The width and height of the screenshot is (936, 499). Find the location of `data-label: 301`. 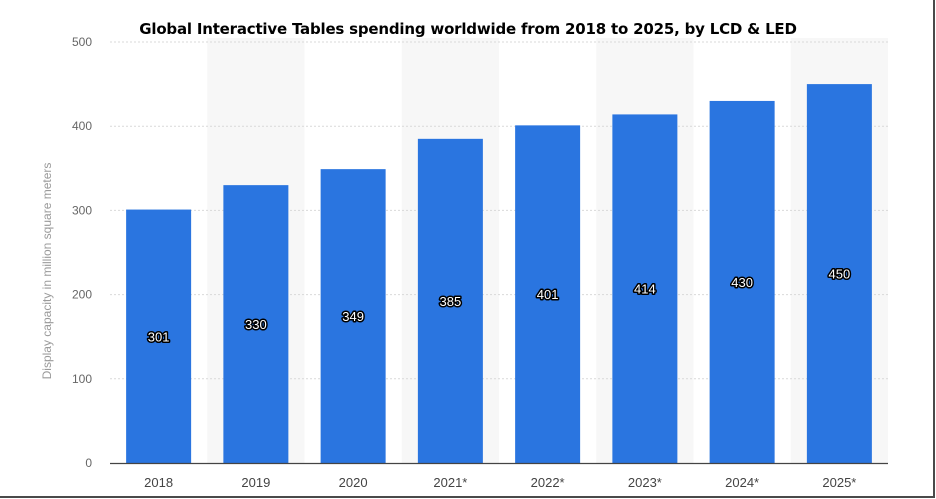

data-label: 301 is located at coordinates (159, 336).